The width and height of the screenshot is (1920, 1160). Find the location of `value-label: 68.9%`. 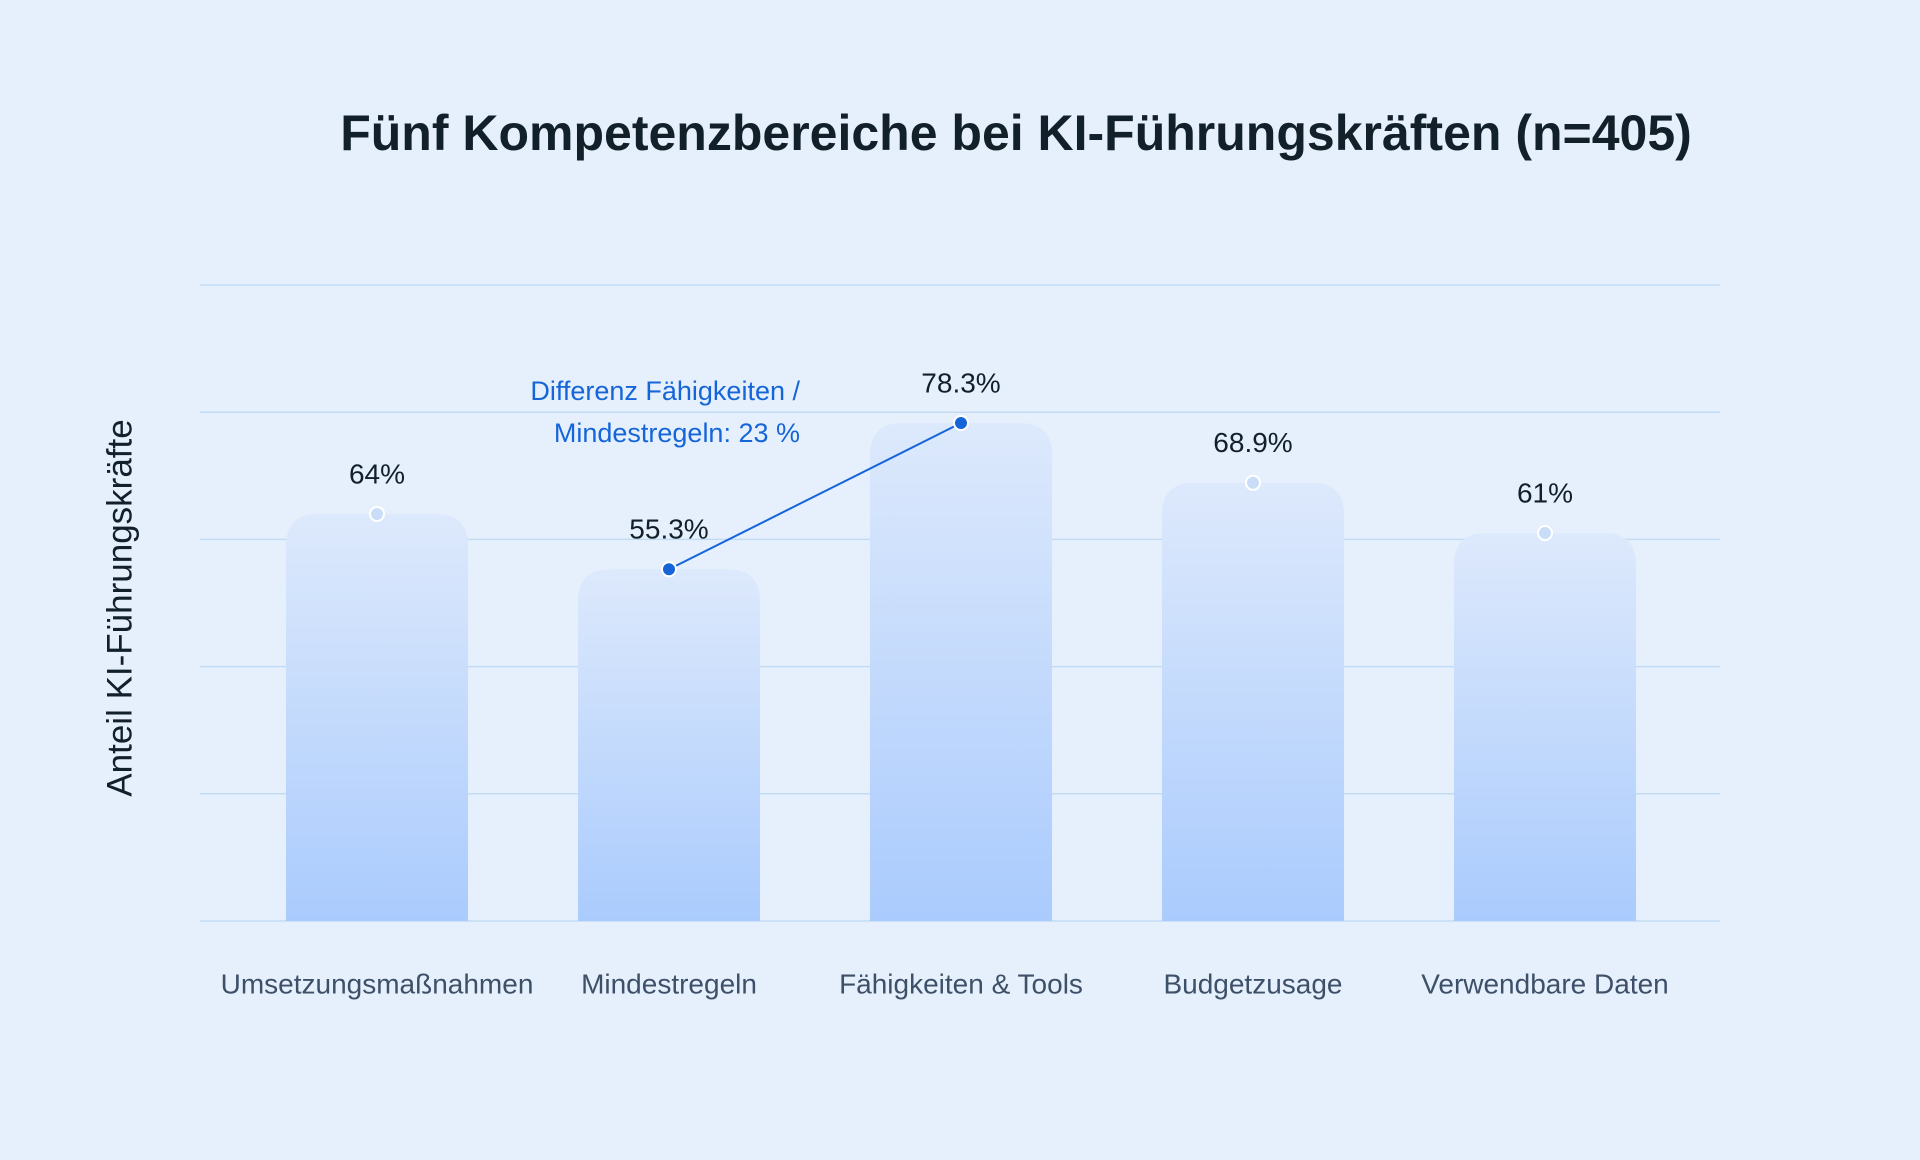

value-label: 68.9% is located at coordinates (1252, 442).